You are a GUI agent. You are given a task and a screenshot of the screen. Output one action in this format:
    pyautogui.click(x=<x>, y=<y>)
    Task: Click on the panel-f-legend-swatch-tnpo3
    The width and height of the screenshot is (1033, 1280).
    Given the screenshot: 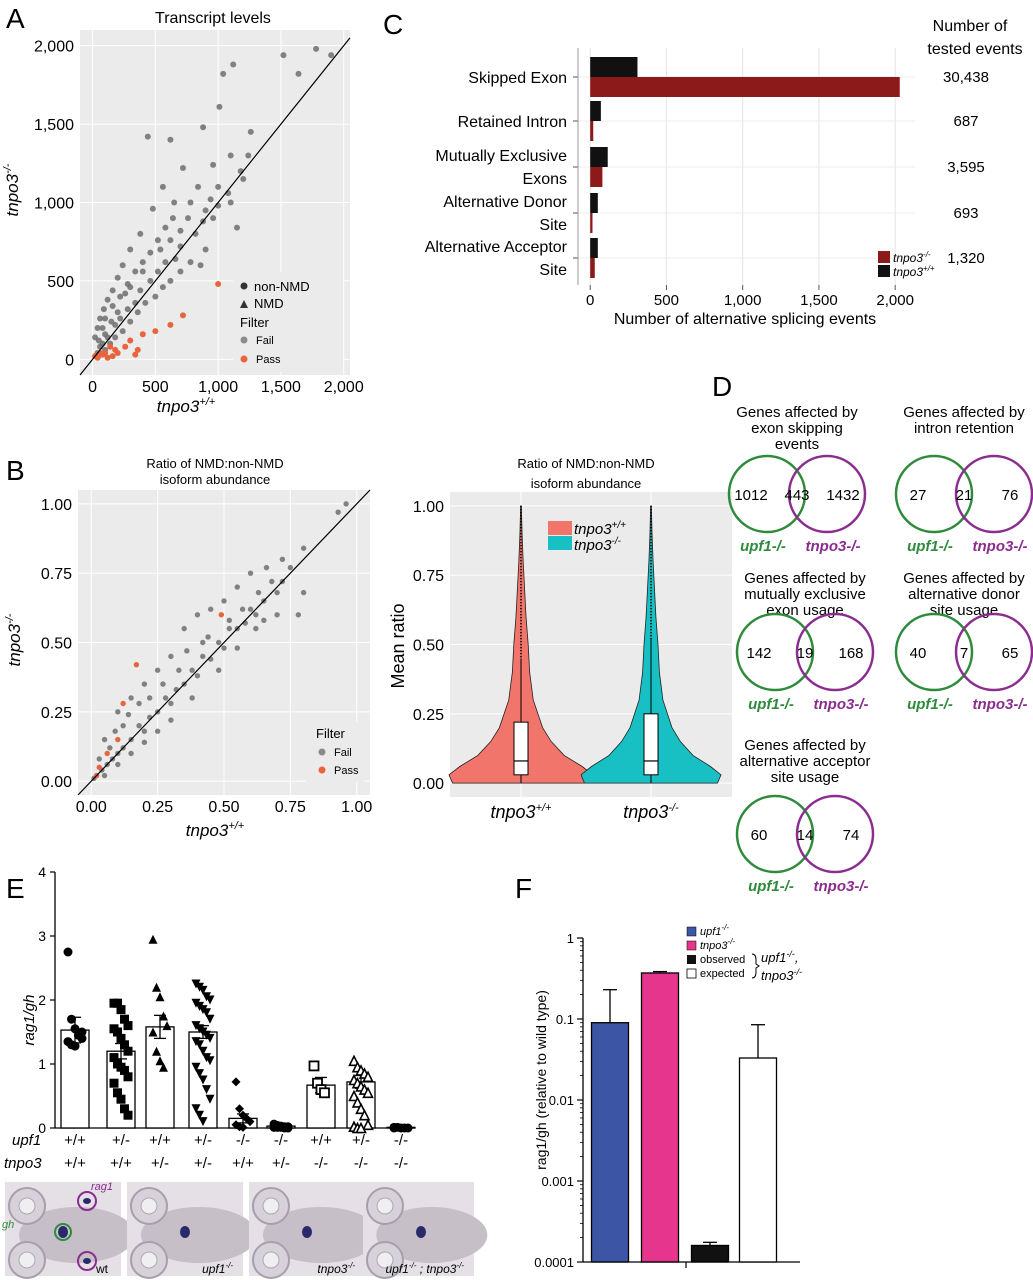 What is the action you would take?
    pyautogui.click(x=691, y=945)
    